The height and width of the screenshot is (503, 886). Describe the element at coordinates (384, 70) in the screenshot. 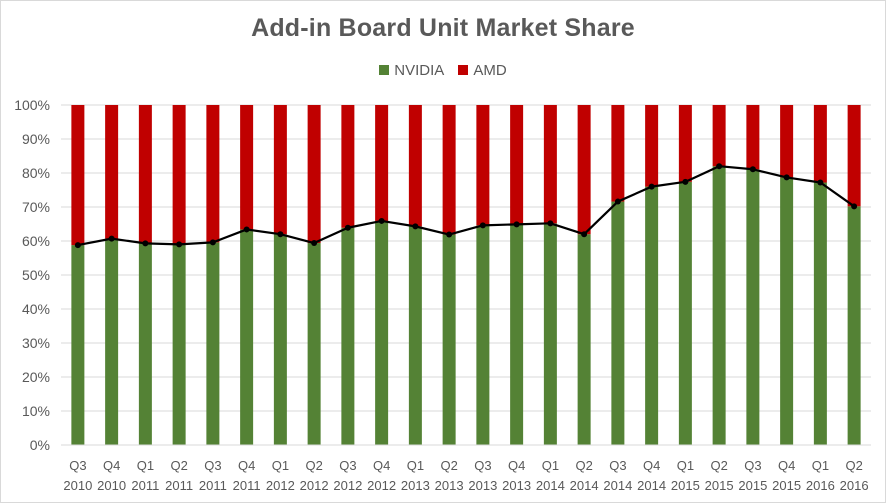

I see `legend-swatch-nvidia` at that location.